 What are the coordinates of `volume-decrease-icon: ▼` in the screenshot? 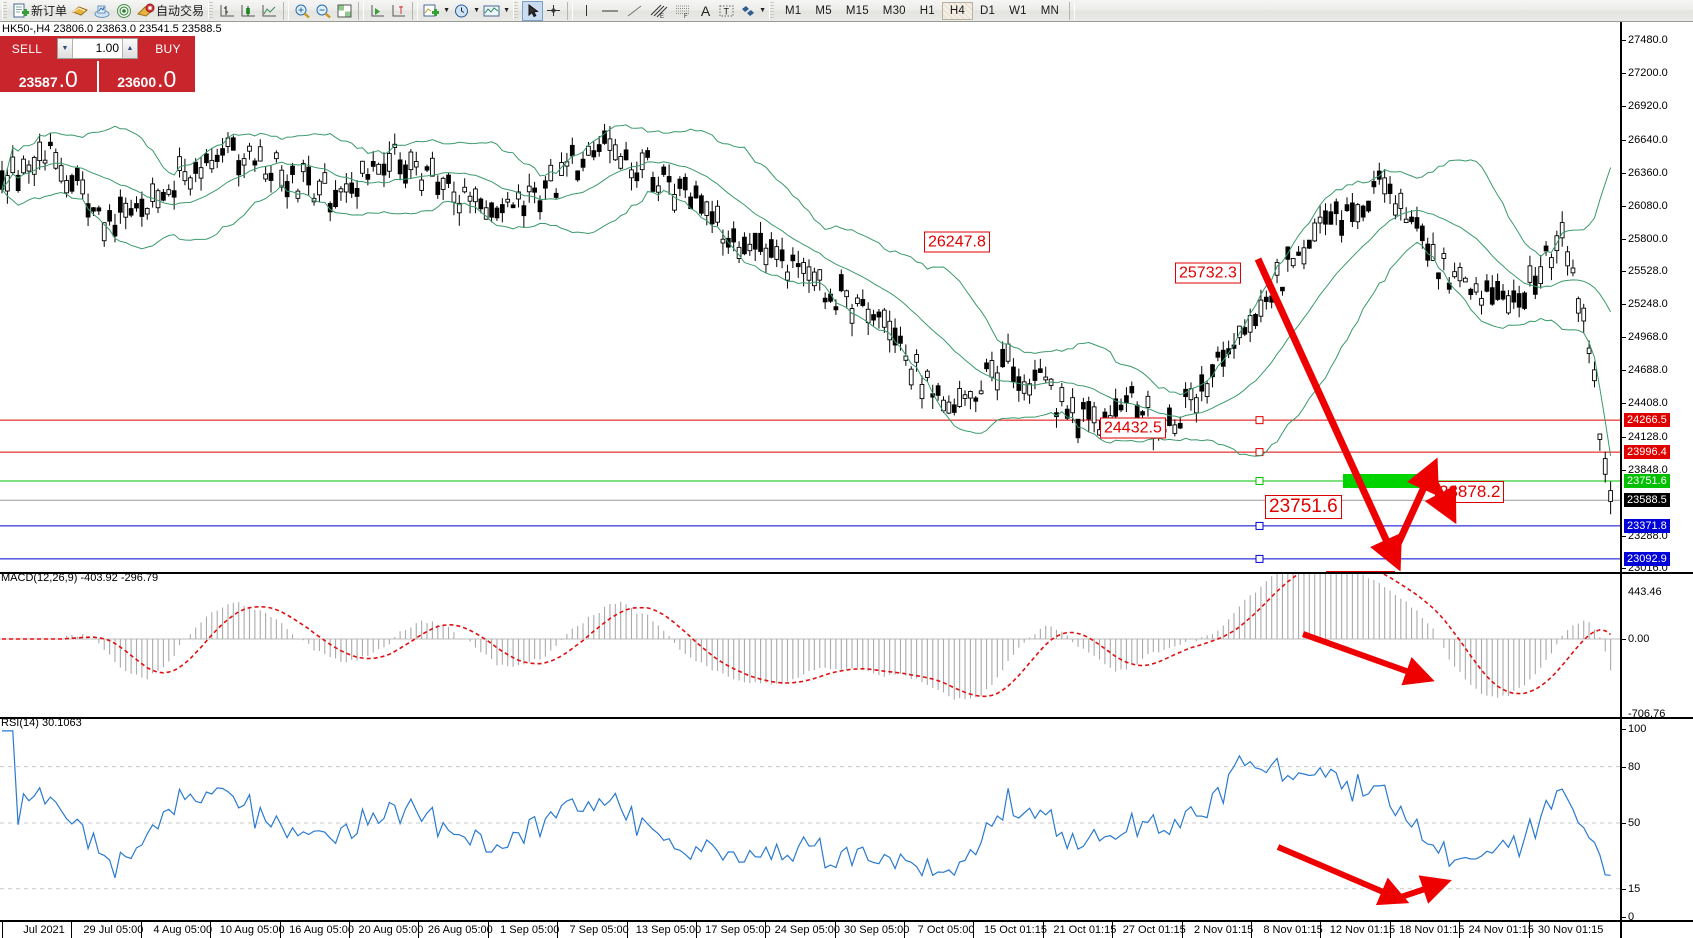 It's located at (65, 48).